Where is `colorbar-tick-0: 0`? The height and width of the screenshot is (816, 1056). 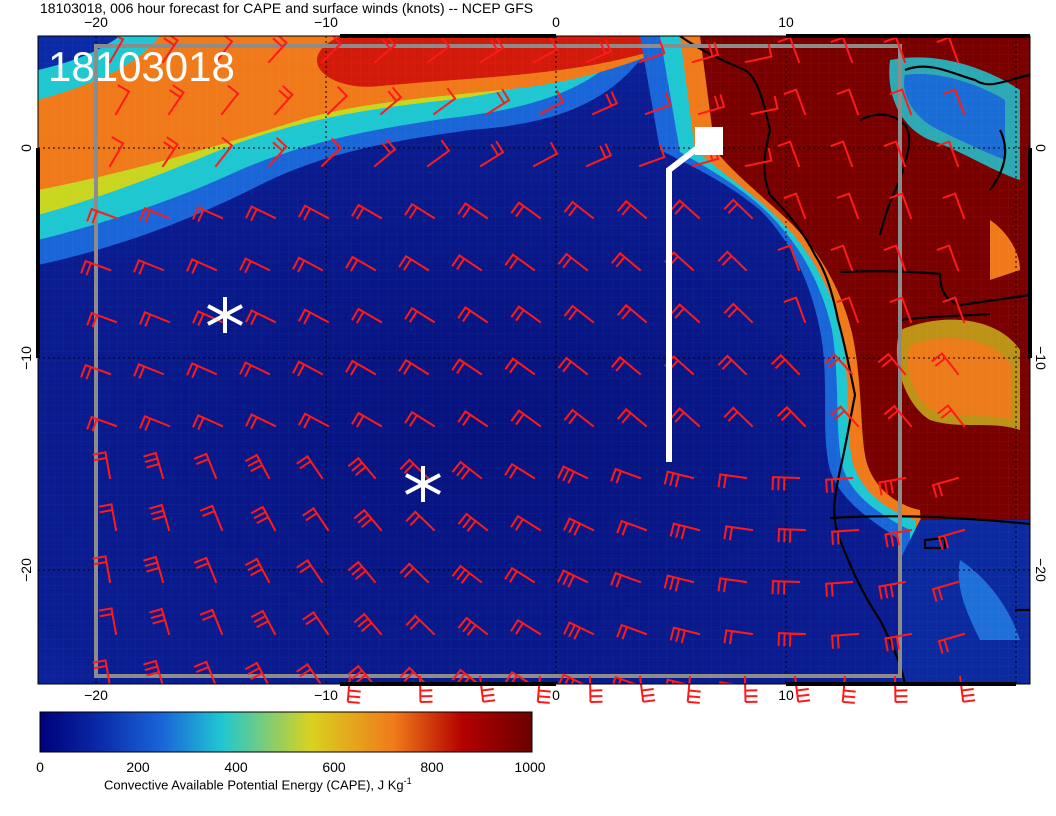 colorbar-tick-0: 0 is located at coordinates (40, 767).